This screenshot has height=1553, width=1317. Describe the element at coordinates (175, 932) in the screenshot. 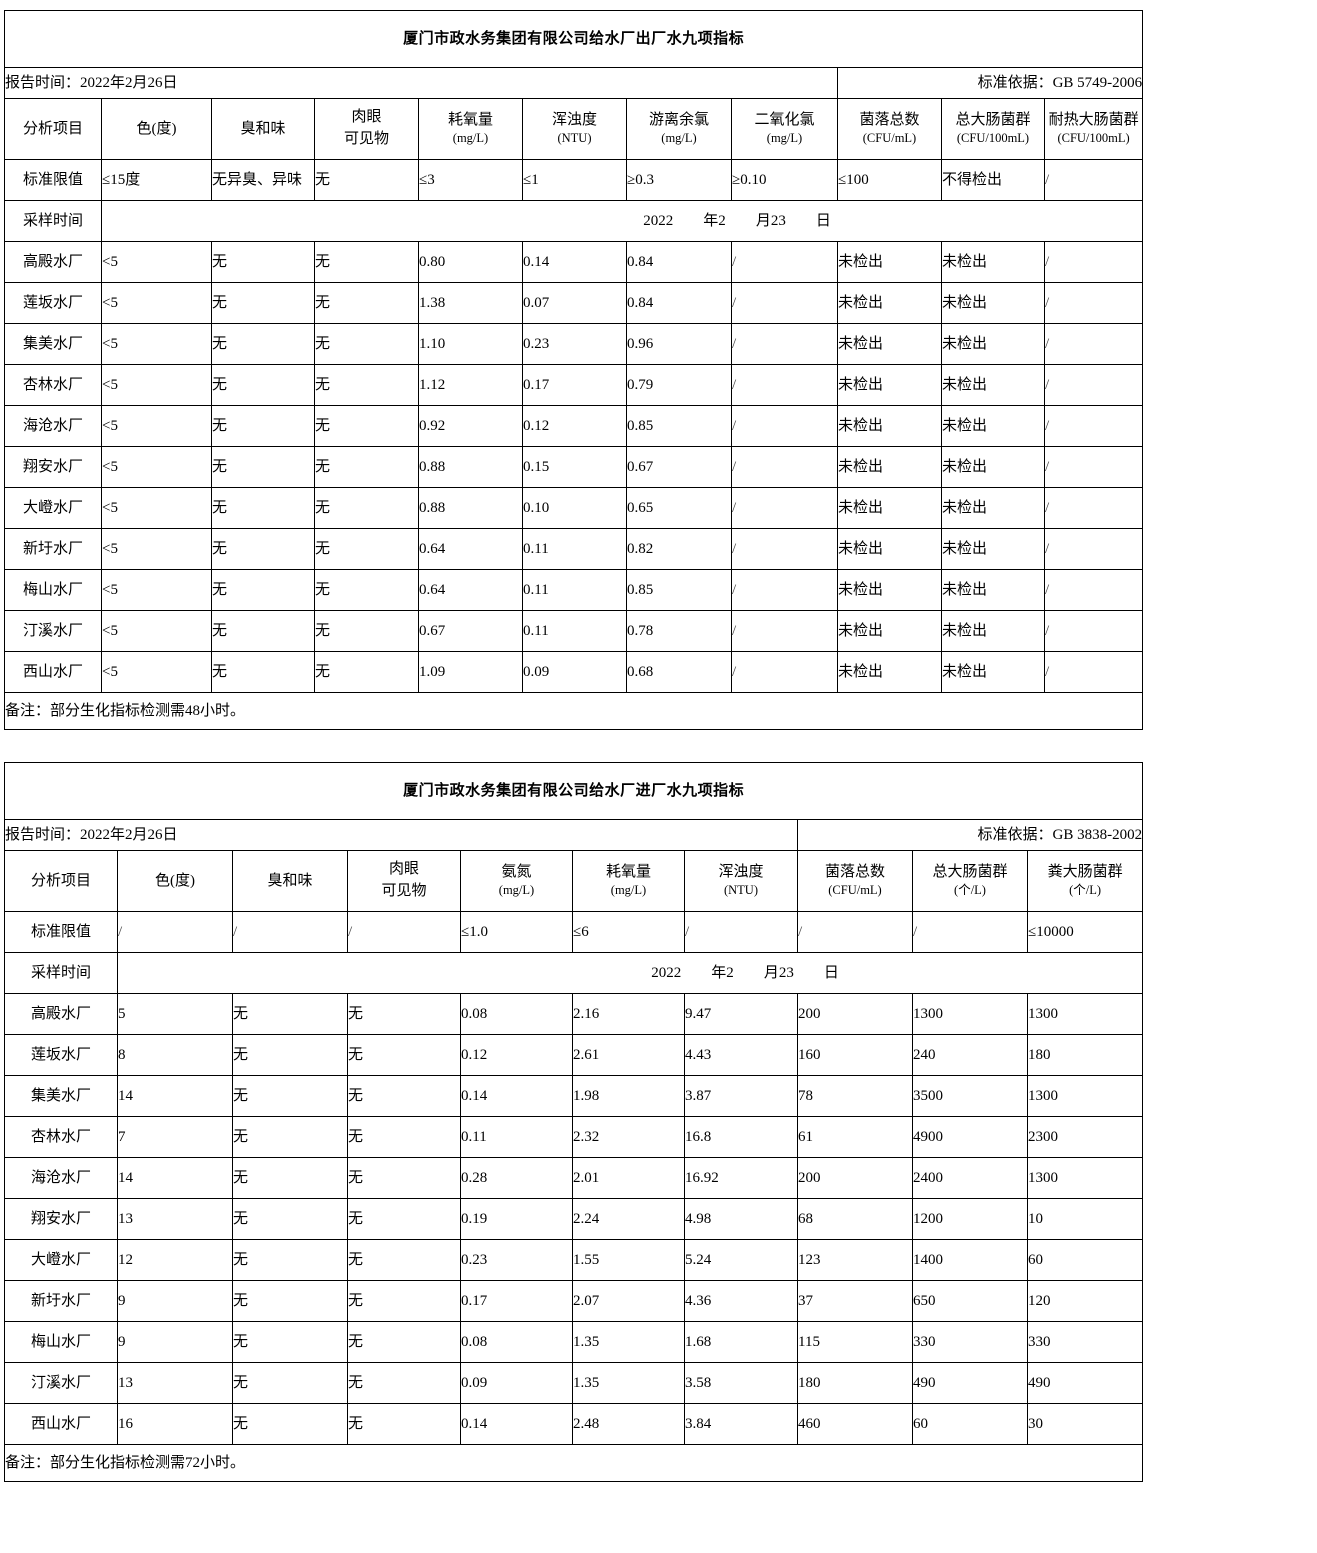

I see `table2-limit-cell: /` at that location.